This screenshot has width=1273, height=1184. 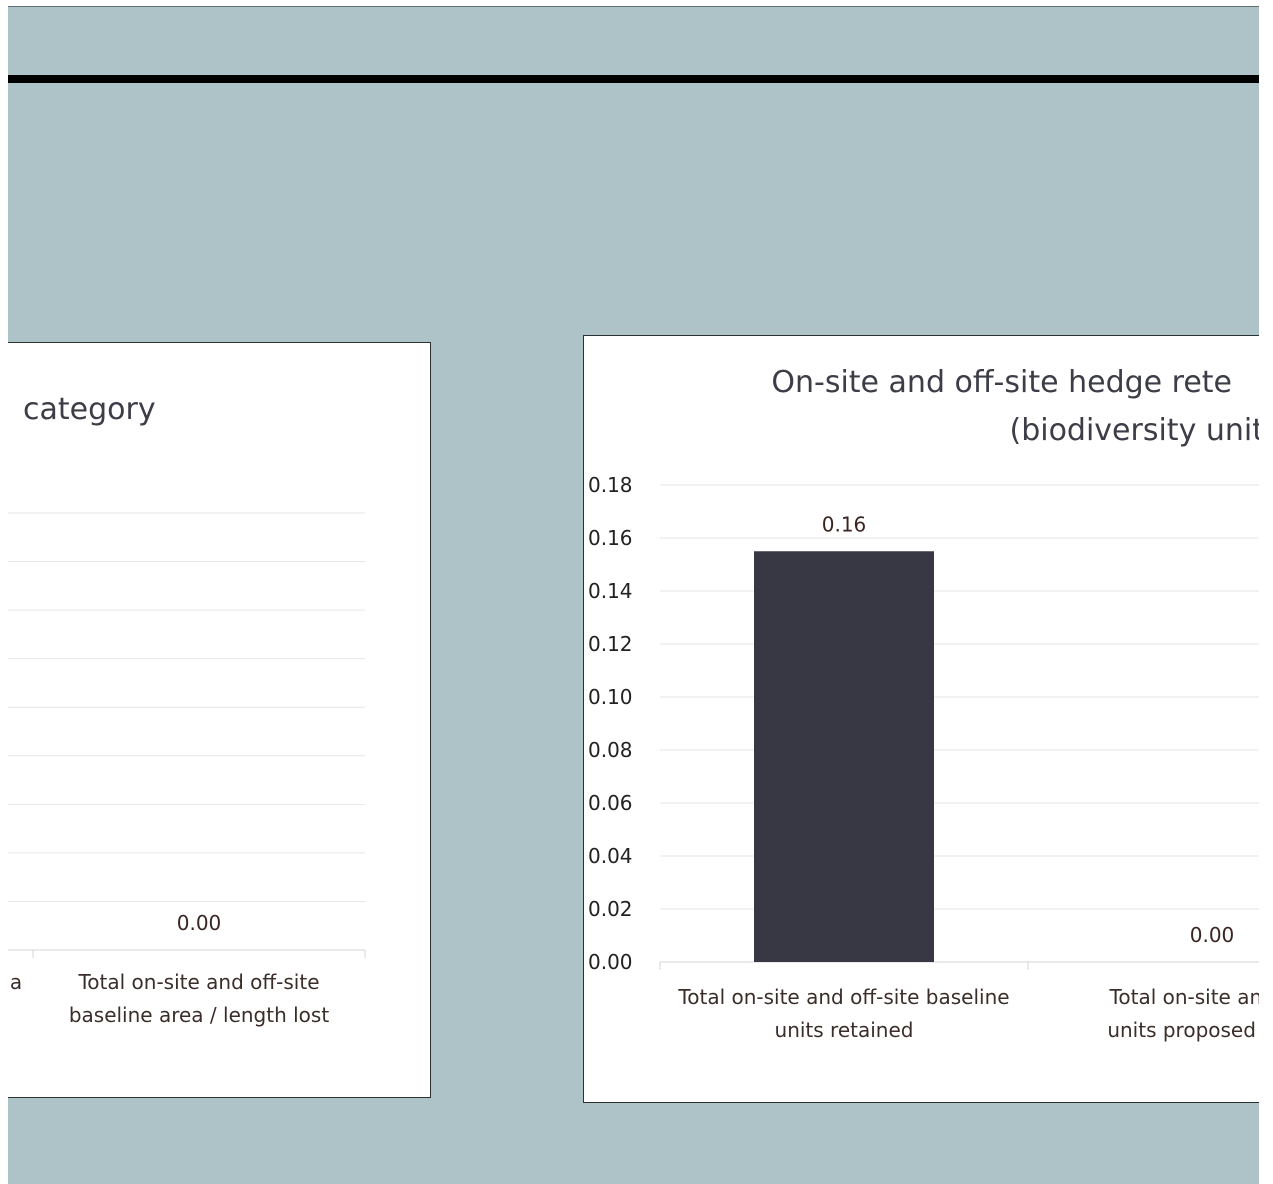 What do you see at coordinates (1184, 997) in the screenshot?
I see `category-label: Total on-site and off-` at bounding box center [1184, 997].